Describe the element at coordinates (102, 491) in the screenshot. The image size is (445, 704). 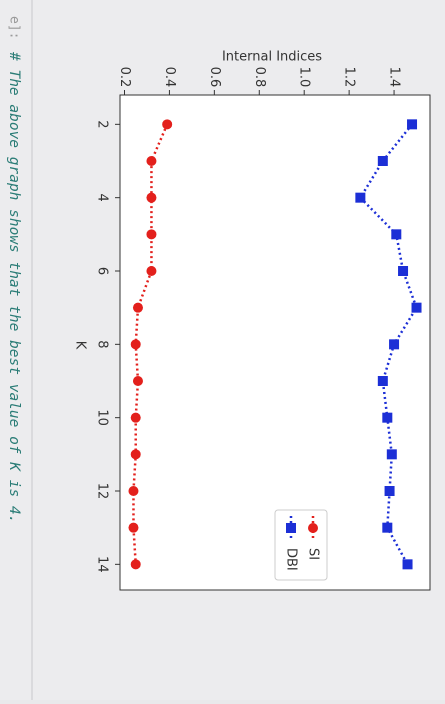
I see `x-tick-label: 12` at that location.